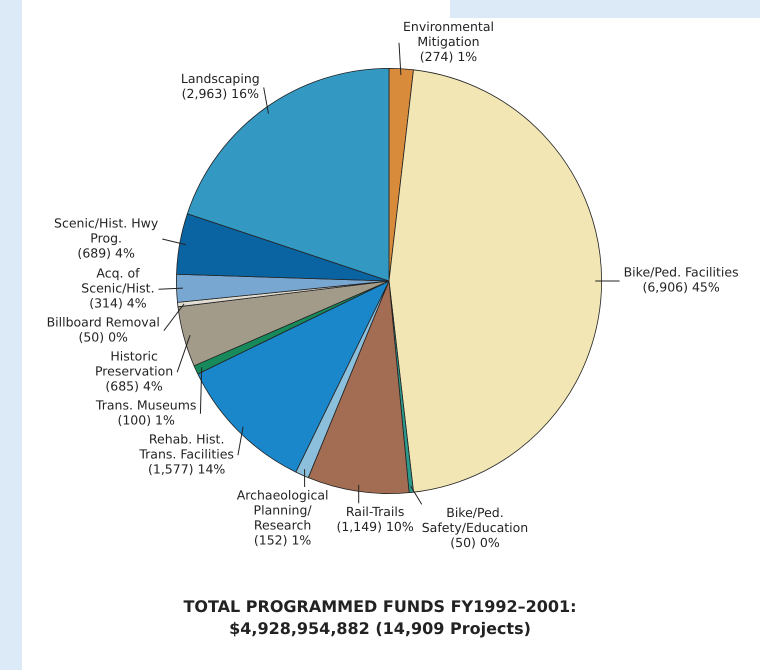  I want to click on slice-label: Rehab. Hist. Trans. Facilities, so click(186, 446).